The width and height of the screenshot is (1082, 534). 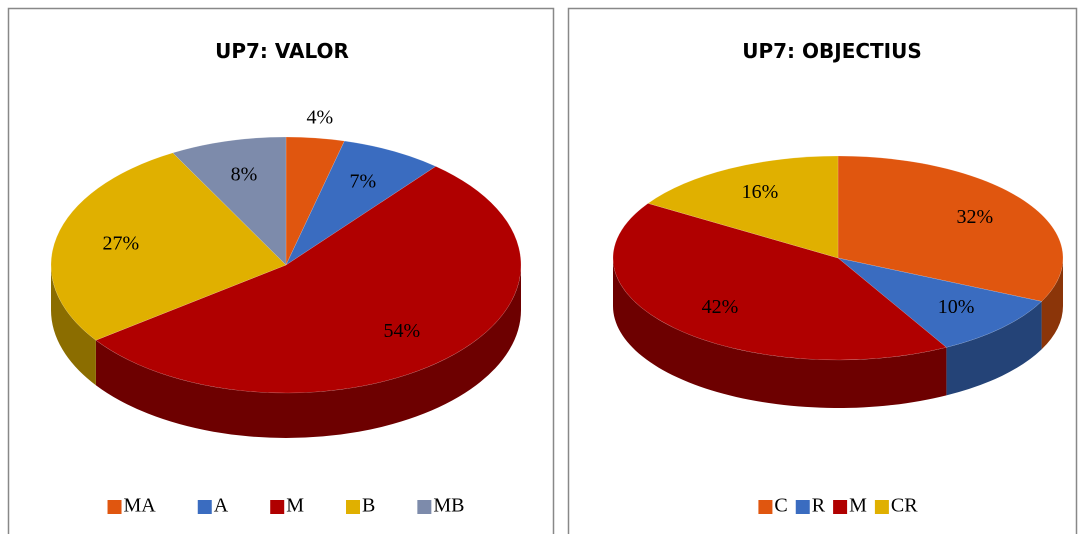 I want to click on data-label: 8%, so click(x=244, y=174).